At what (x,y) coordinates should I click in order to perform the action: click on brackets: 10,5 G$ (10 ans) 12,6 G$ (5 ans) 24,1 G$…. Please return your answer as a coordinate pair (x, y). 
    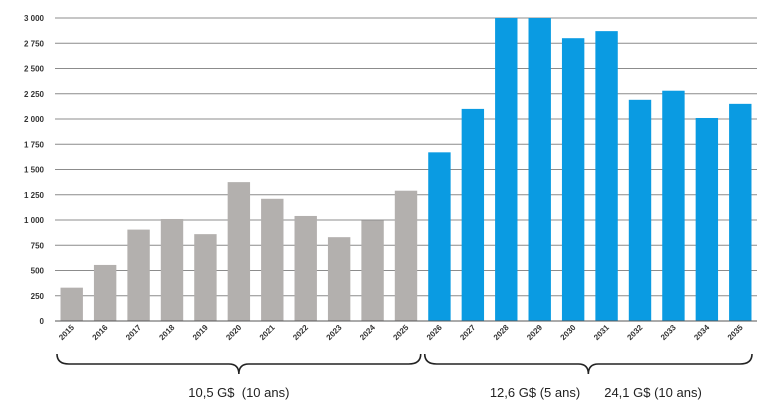
    Looking at the image, I should click on (404, 376).